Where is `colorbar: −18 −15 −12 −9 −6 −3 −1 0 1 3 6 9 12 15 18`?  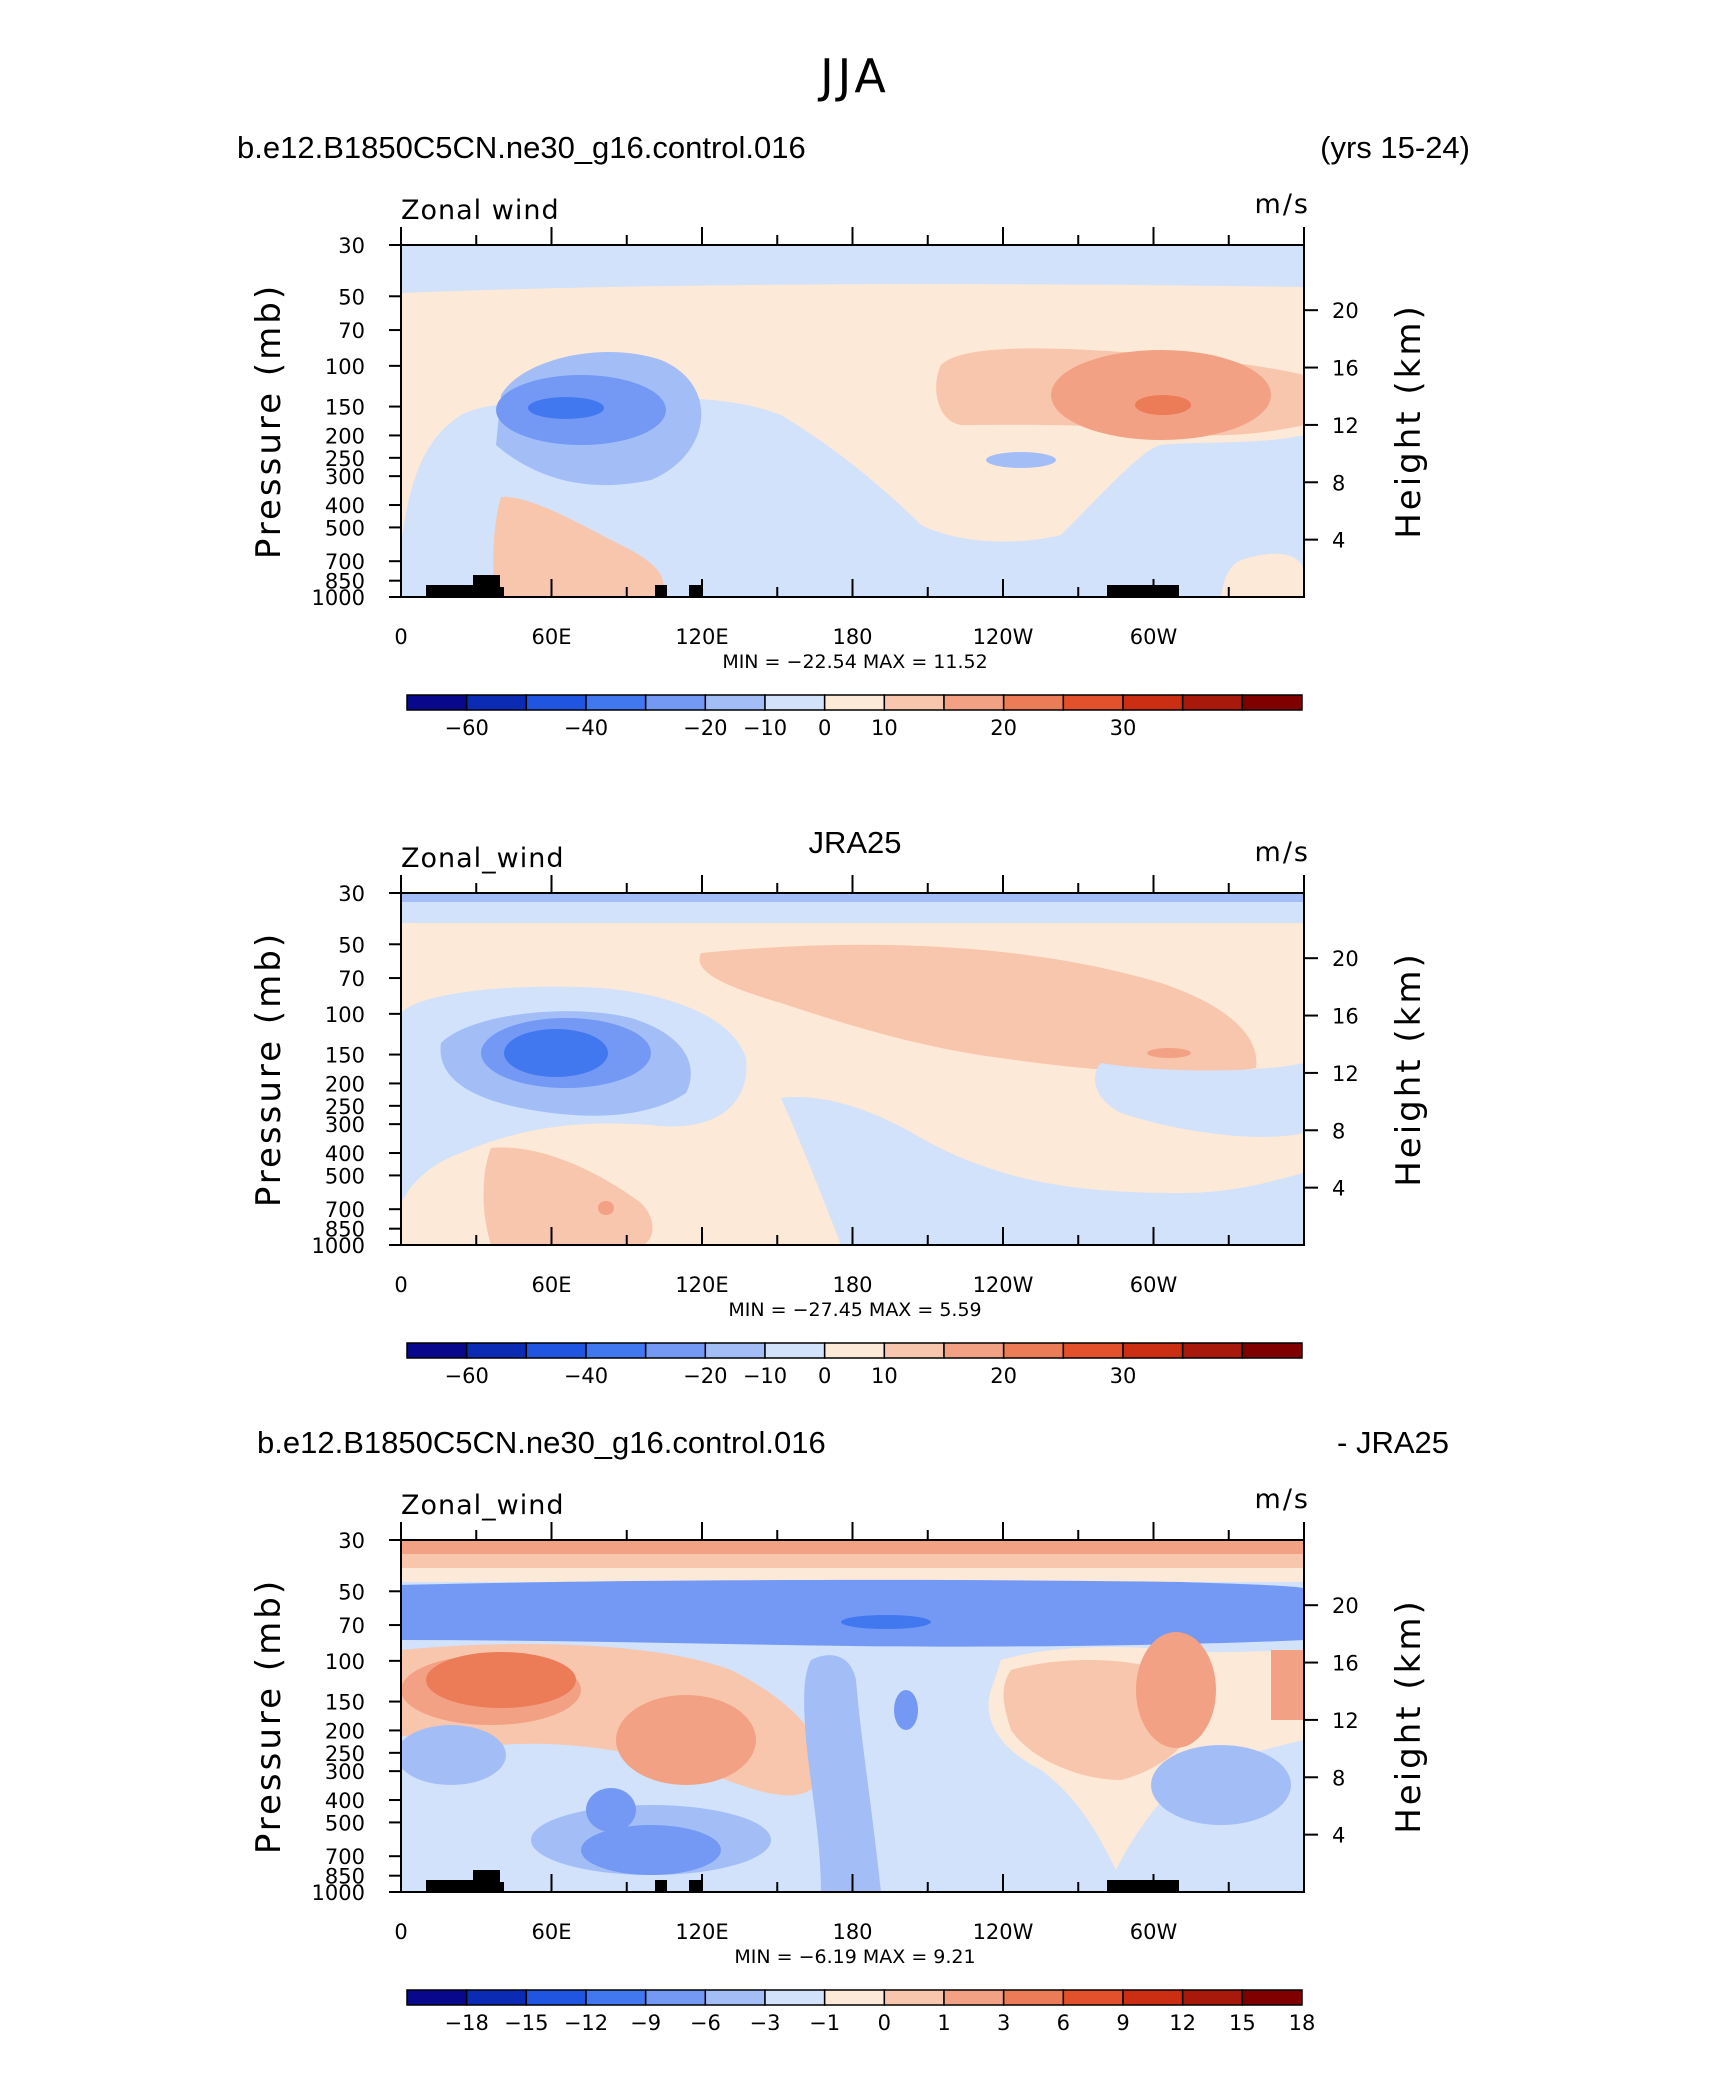
colorbar: −18 −15 −12 −9 −6 −3 −1 0 1 3 6 9 12 15 18 is located at coordinates (861, 2012).